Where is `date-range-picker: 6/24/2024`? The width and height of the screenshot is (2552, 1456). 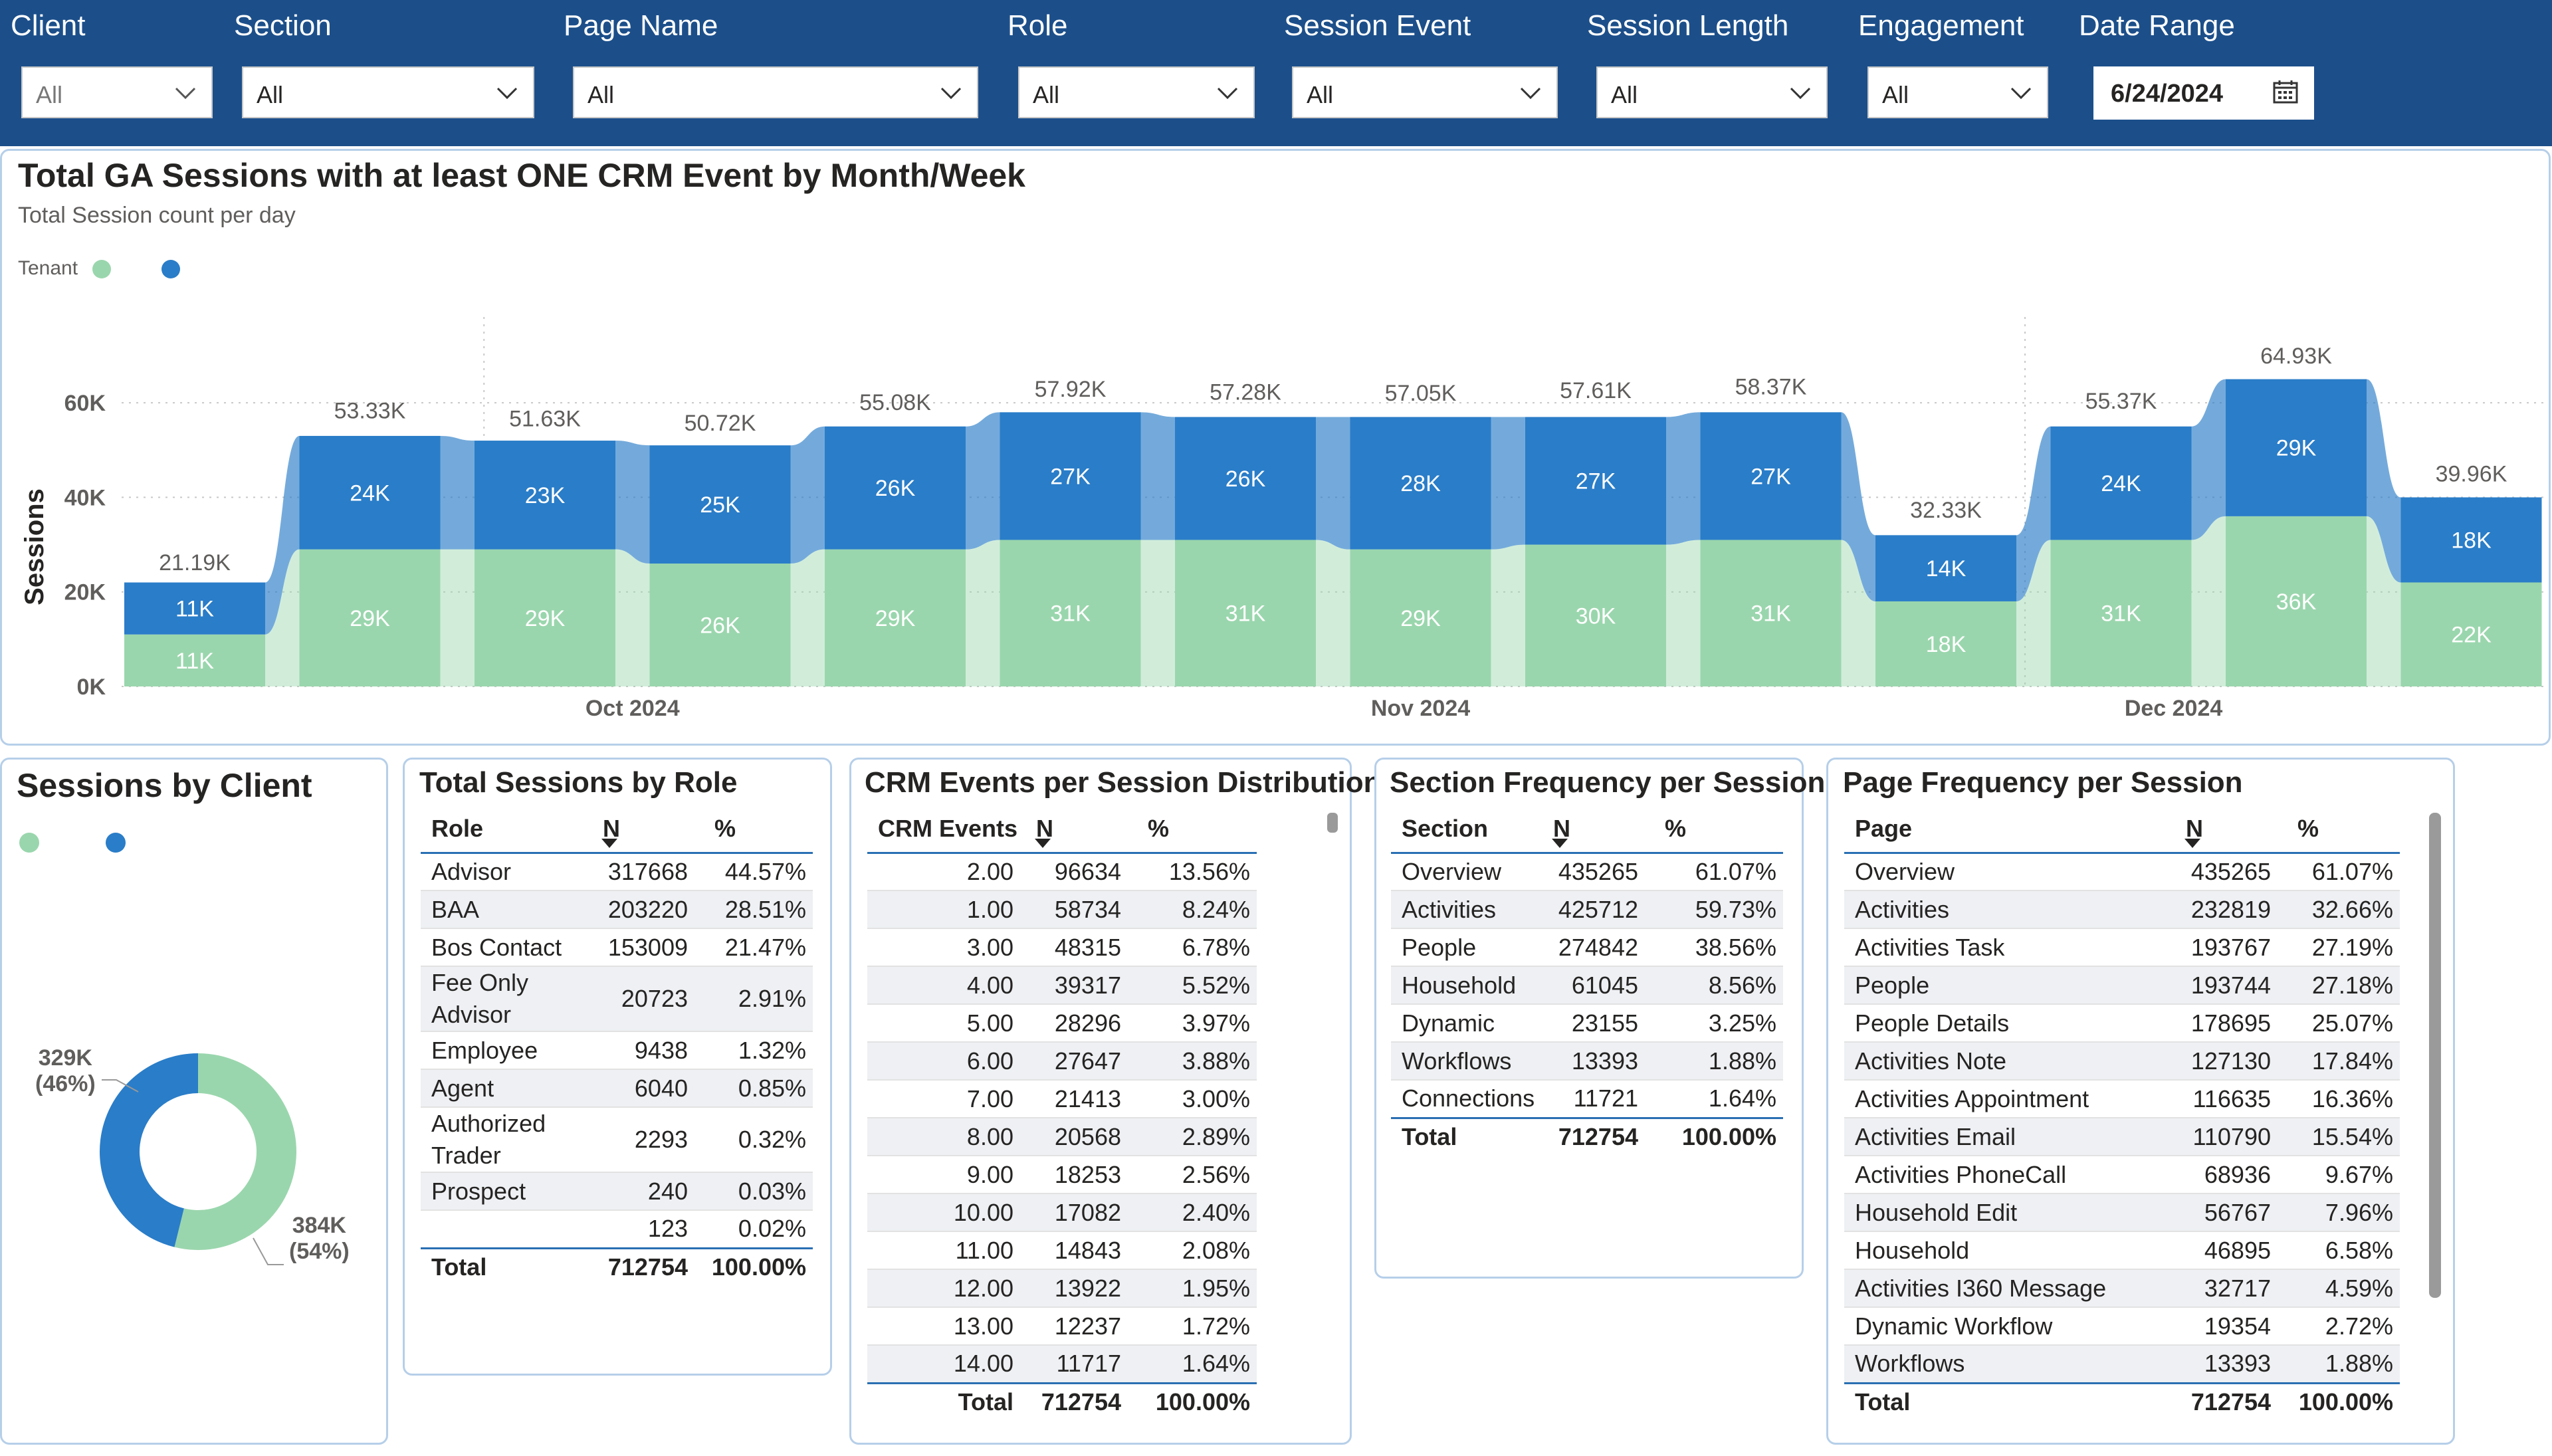
date-range-picker: 6/24/2024 is located at coordinates (2203, 93).